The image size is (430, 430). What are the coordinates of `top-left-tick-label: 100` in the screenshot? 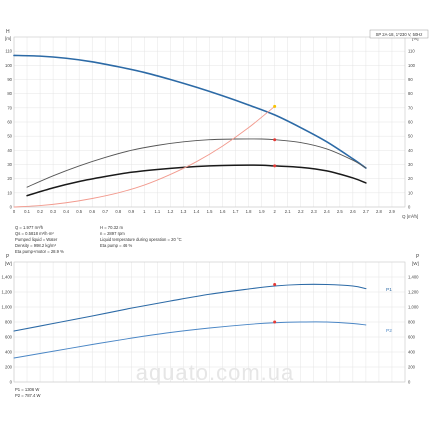 It's located at (9, 65).